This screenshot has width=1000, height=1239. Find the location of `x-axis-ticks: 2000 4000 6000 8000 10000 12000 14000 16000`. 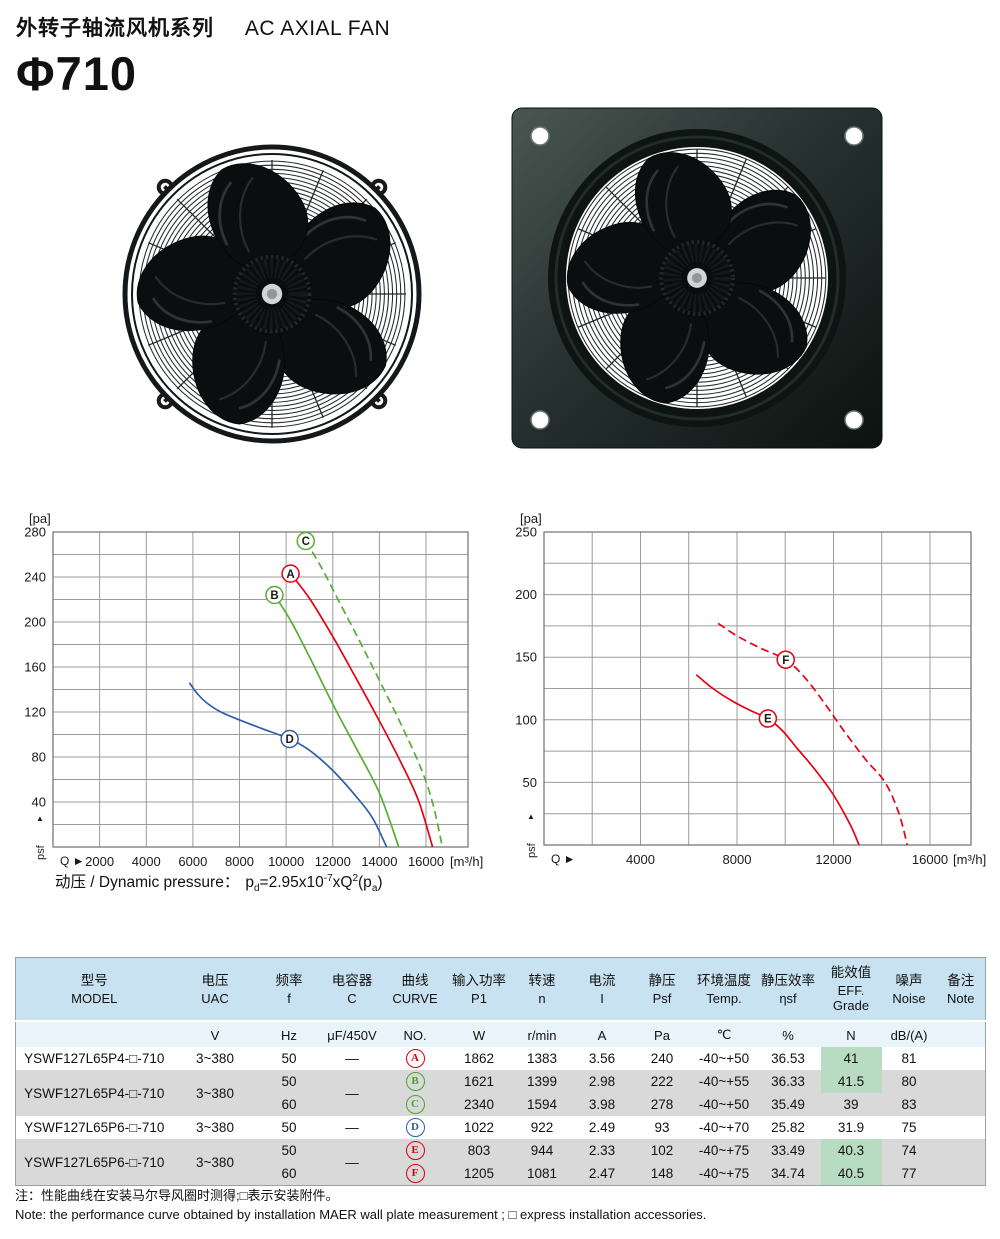

x-axis-ticks: 2000 4000 6000 8000 10000 12000 14000 16000 is located at coordinates (264, 861).